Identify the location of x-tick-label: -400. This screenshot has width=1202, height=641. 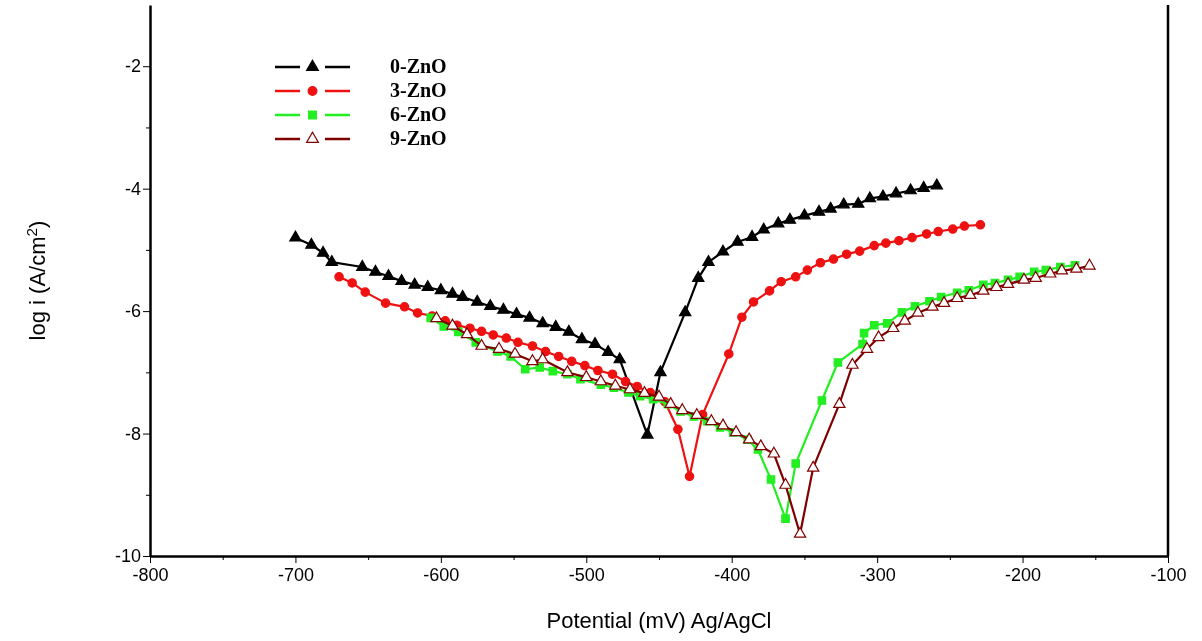
(732, 575).